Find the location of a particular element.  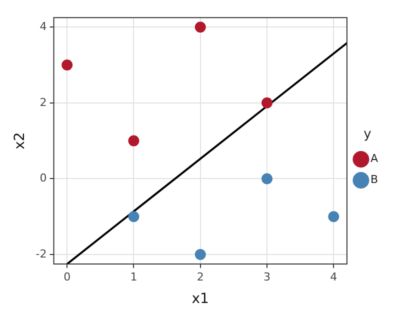

legend-label: B is located at coordinates (374, 179).